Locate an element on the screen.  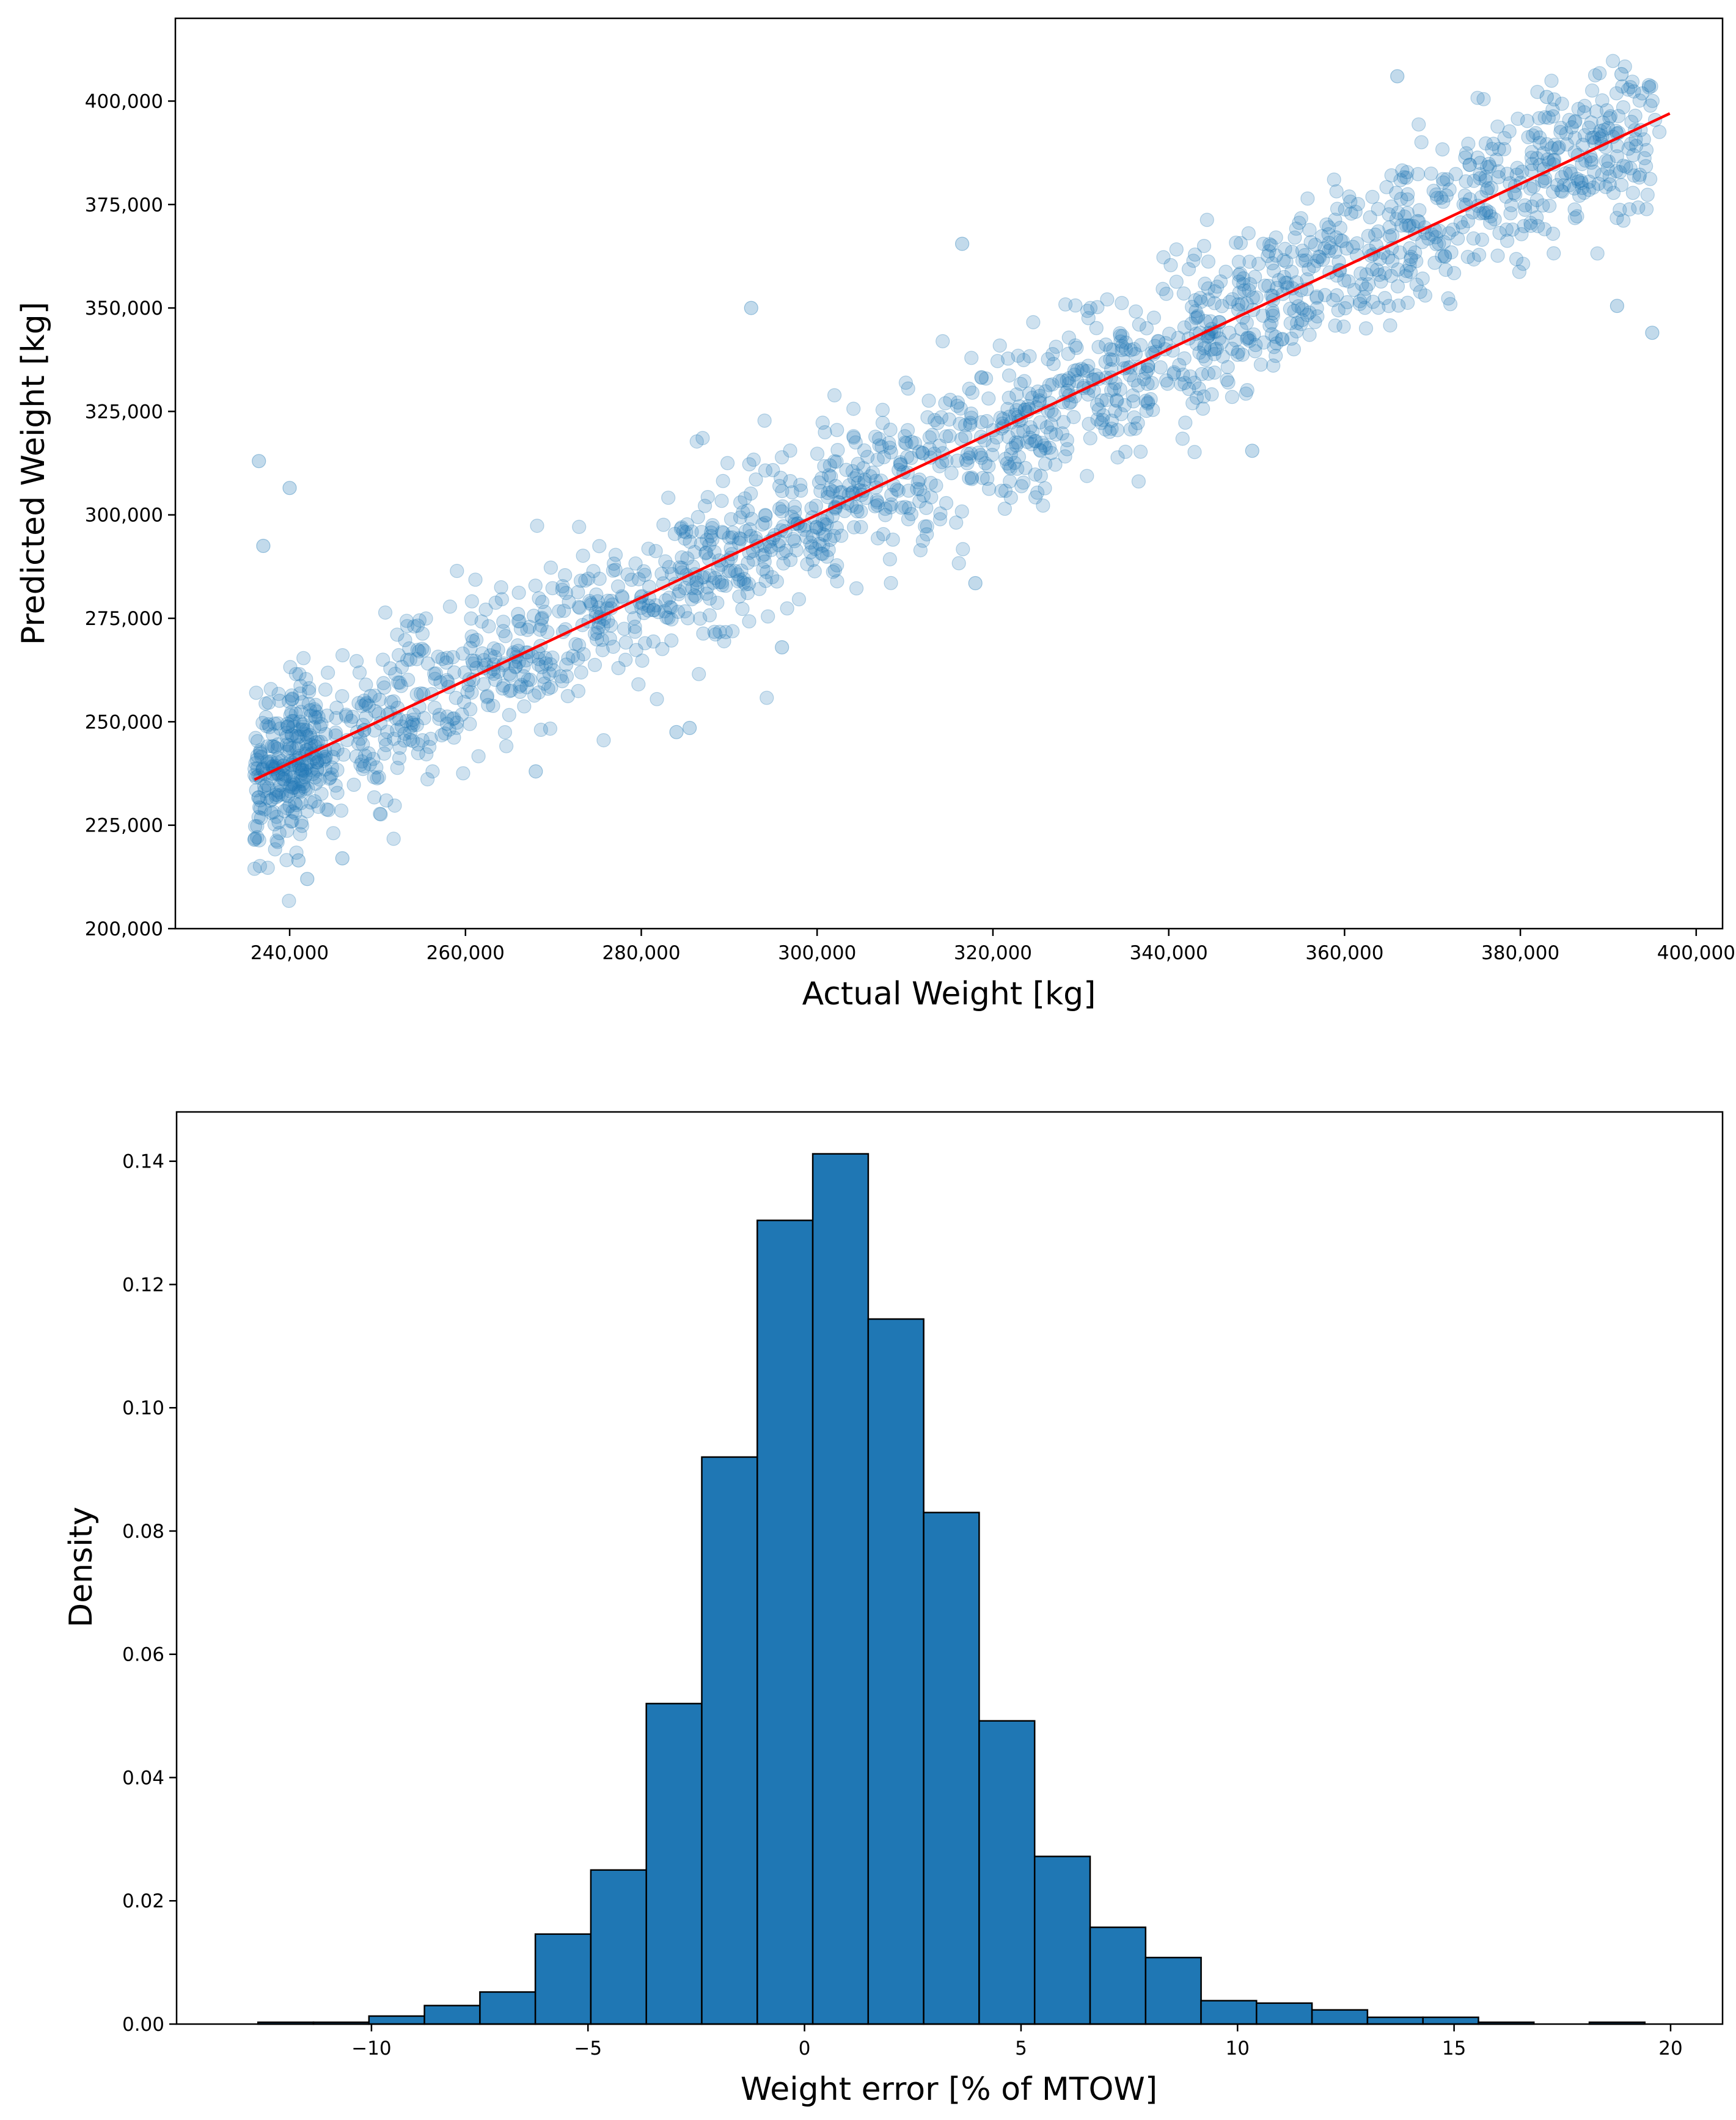
scatter-x-tick-label: 340,000 is located at coordinates (1169, 953).